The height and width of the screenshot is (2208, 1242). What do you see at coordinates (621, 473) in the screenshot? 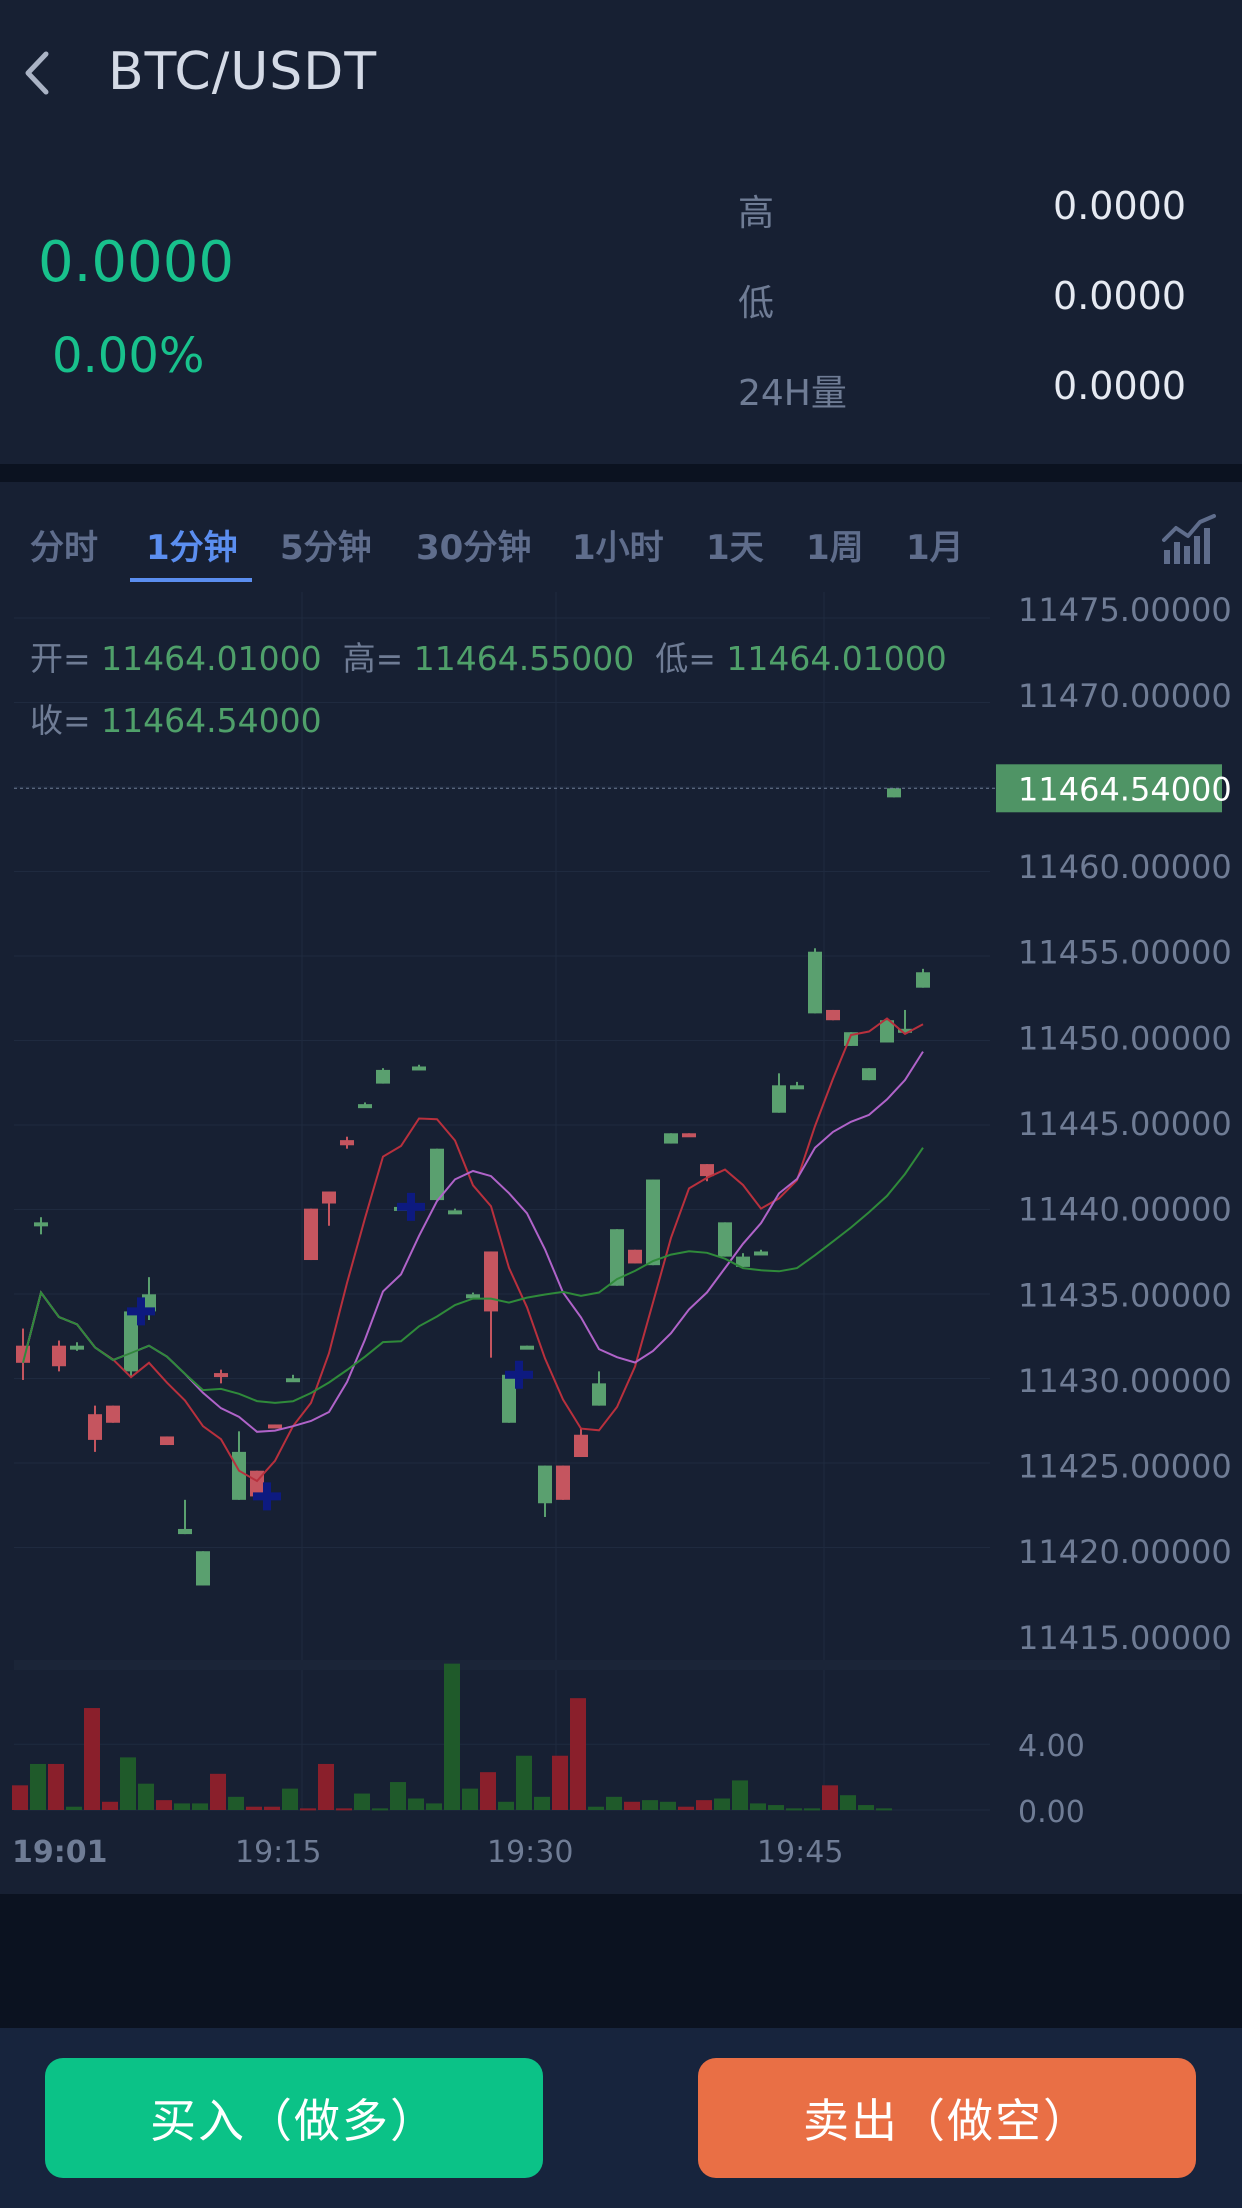
I see `section-divider` at bounding box center [621, 473].